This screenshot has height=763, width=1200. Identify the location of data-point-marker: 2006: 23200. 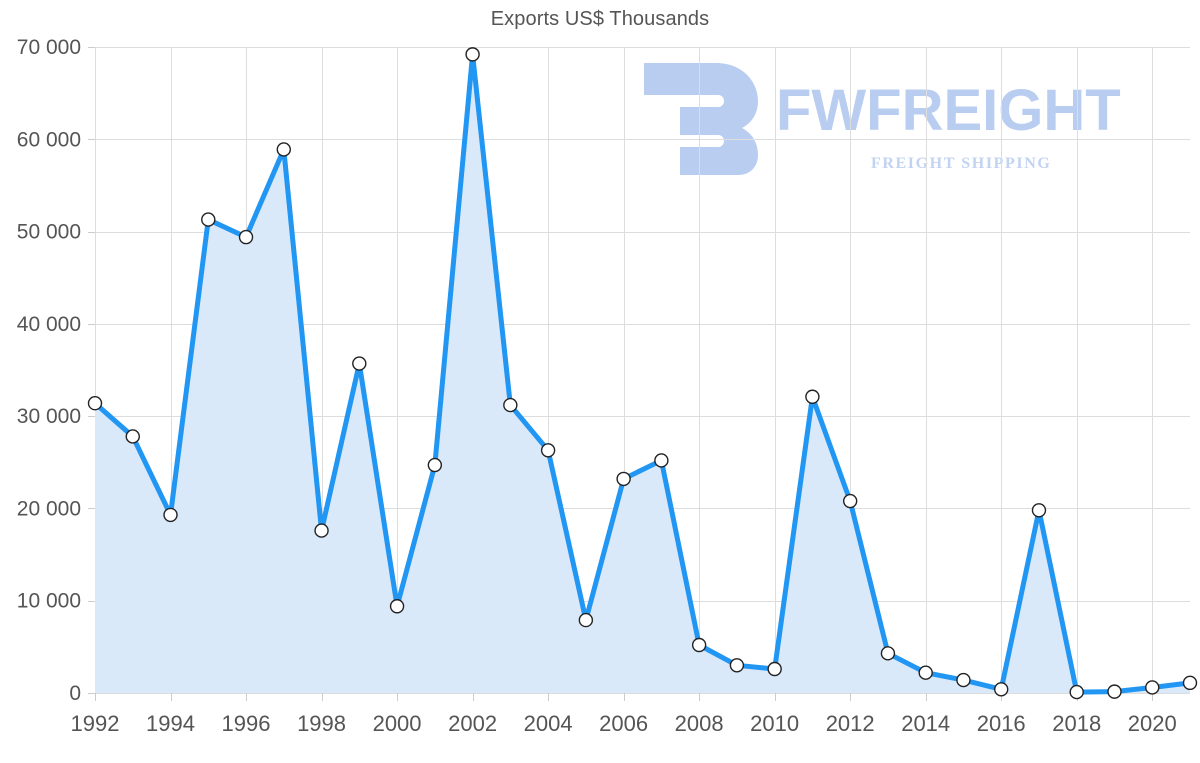
(623, 479).